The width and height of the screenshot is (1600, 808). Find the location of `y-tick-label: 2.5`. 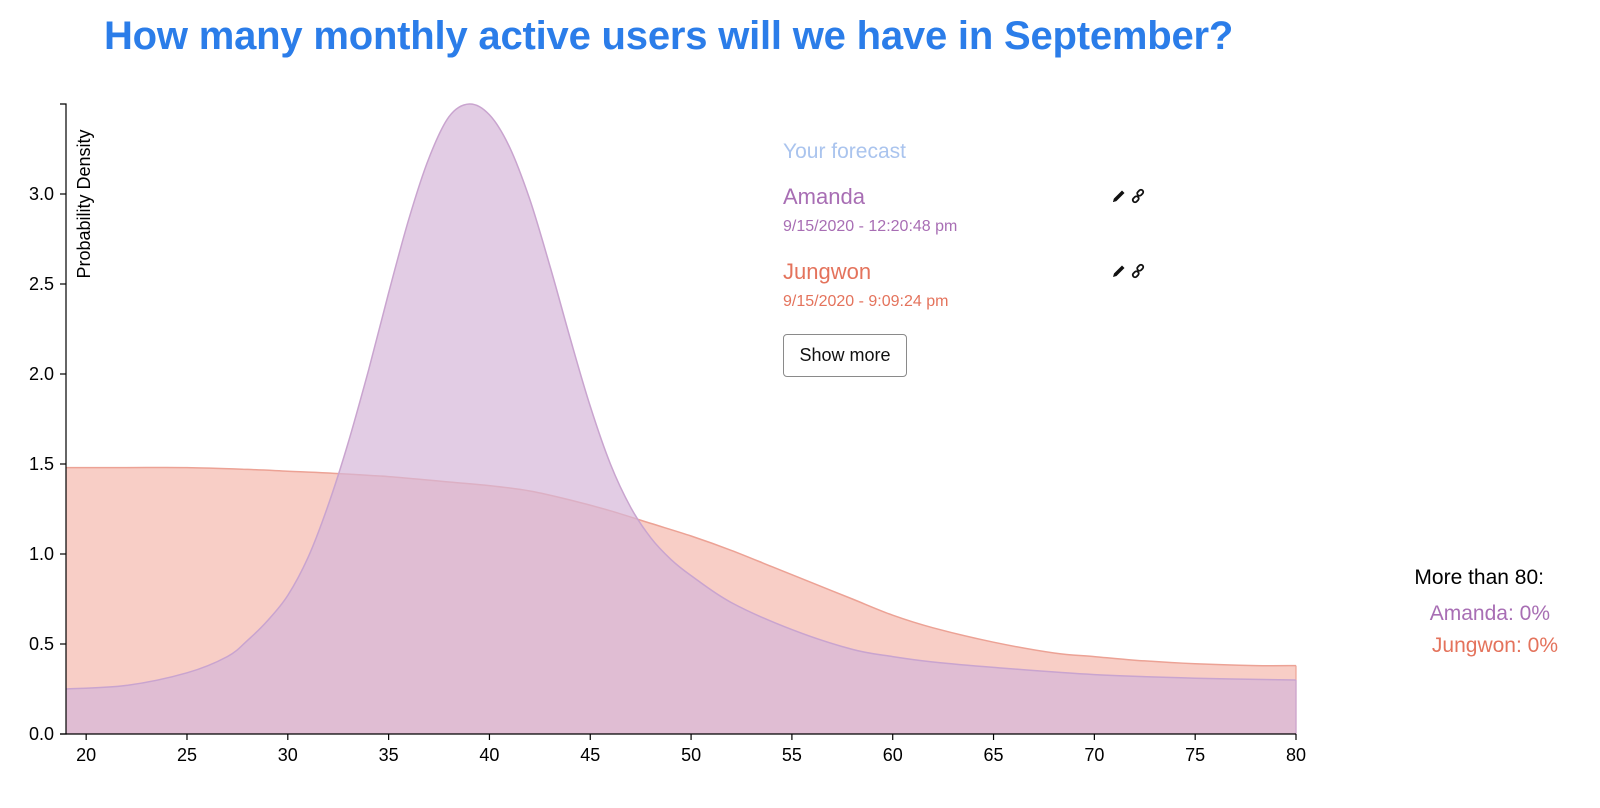

y-tick-label: 2.5 is located at coordinates (41, 284).